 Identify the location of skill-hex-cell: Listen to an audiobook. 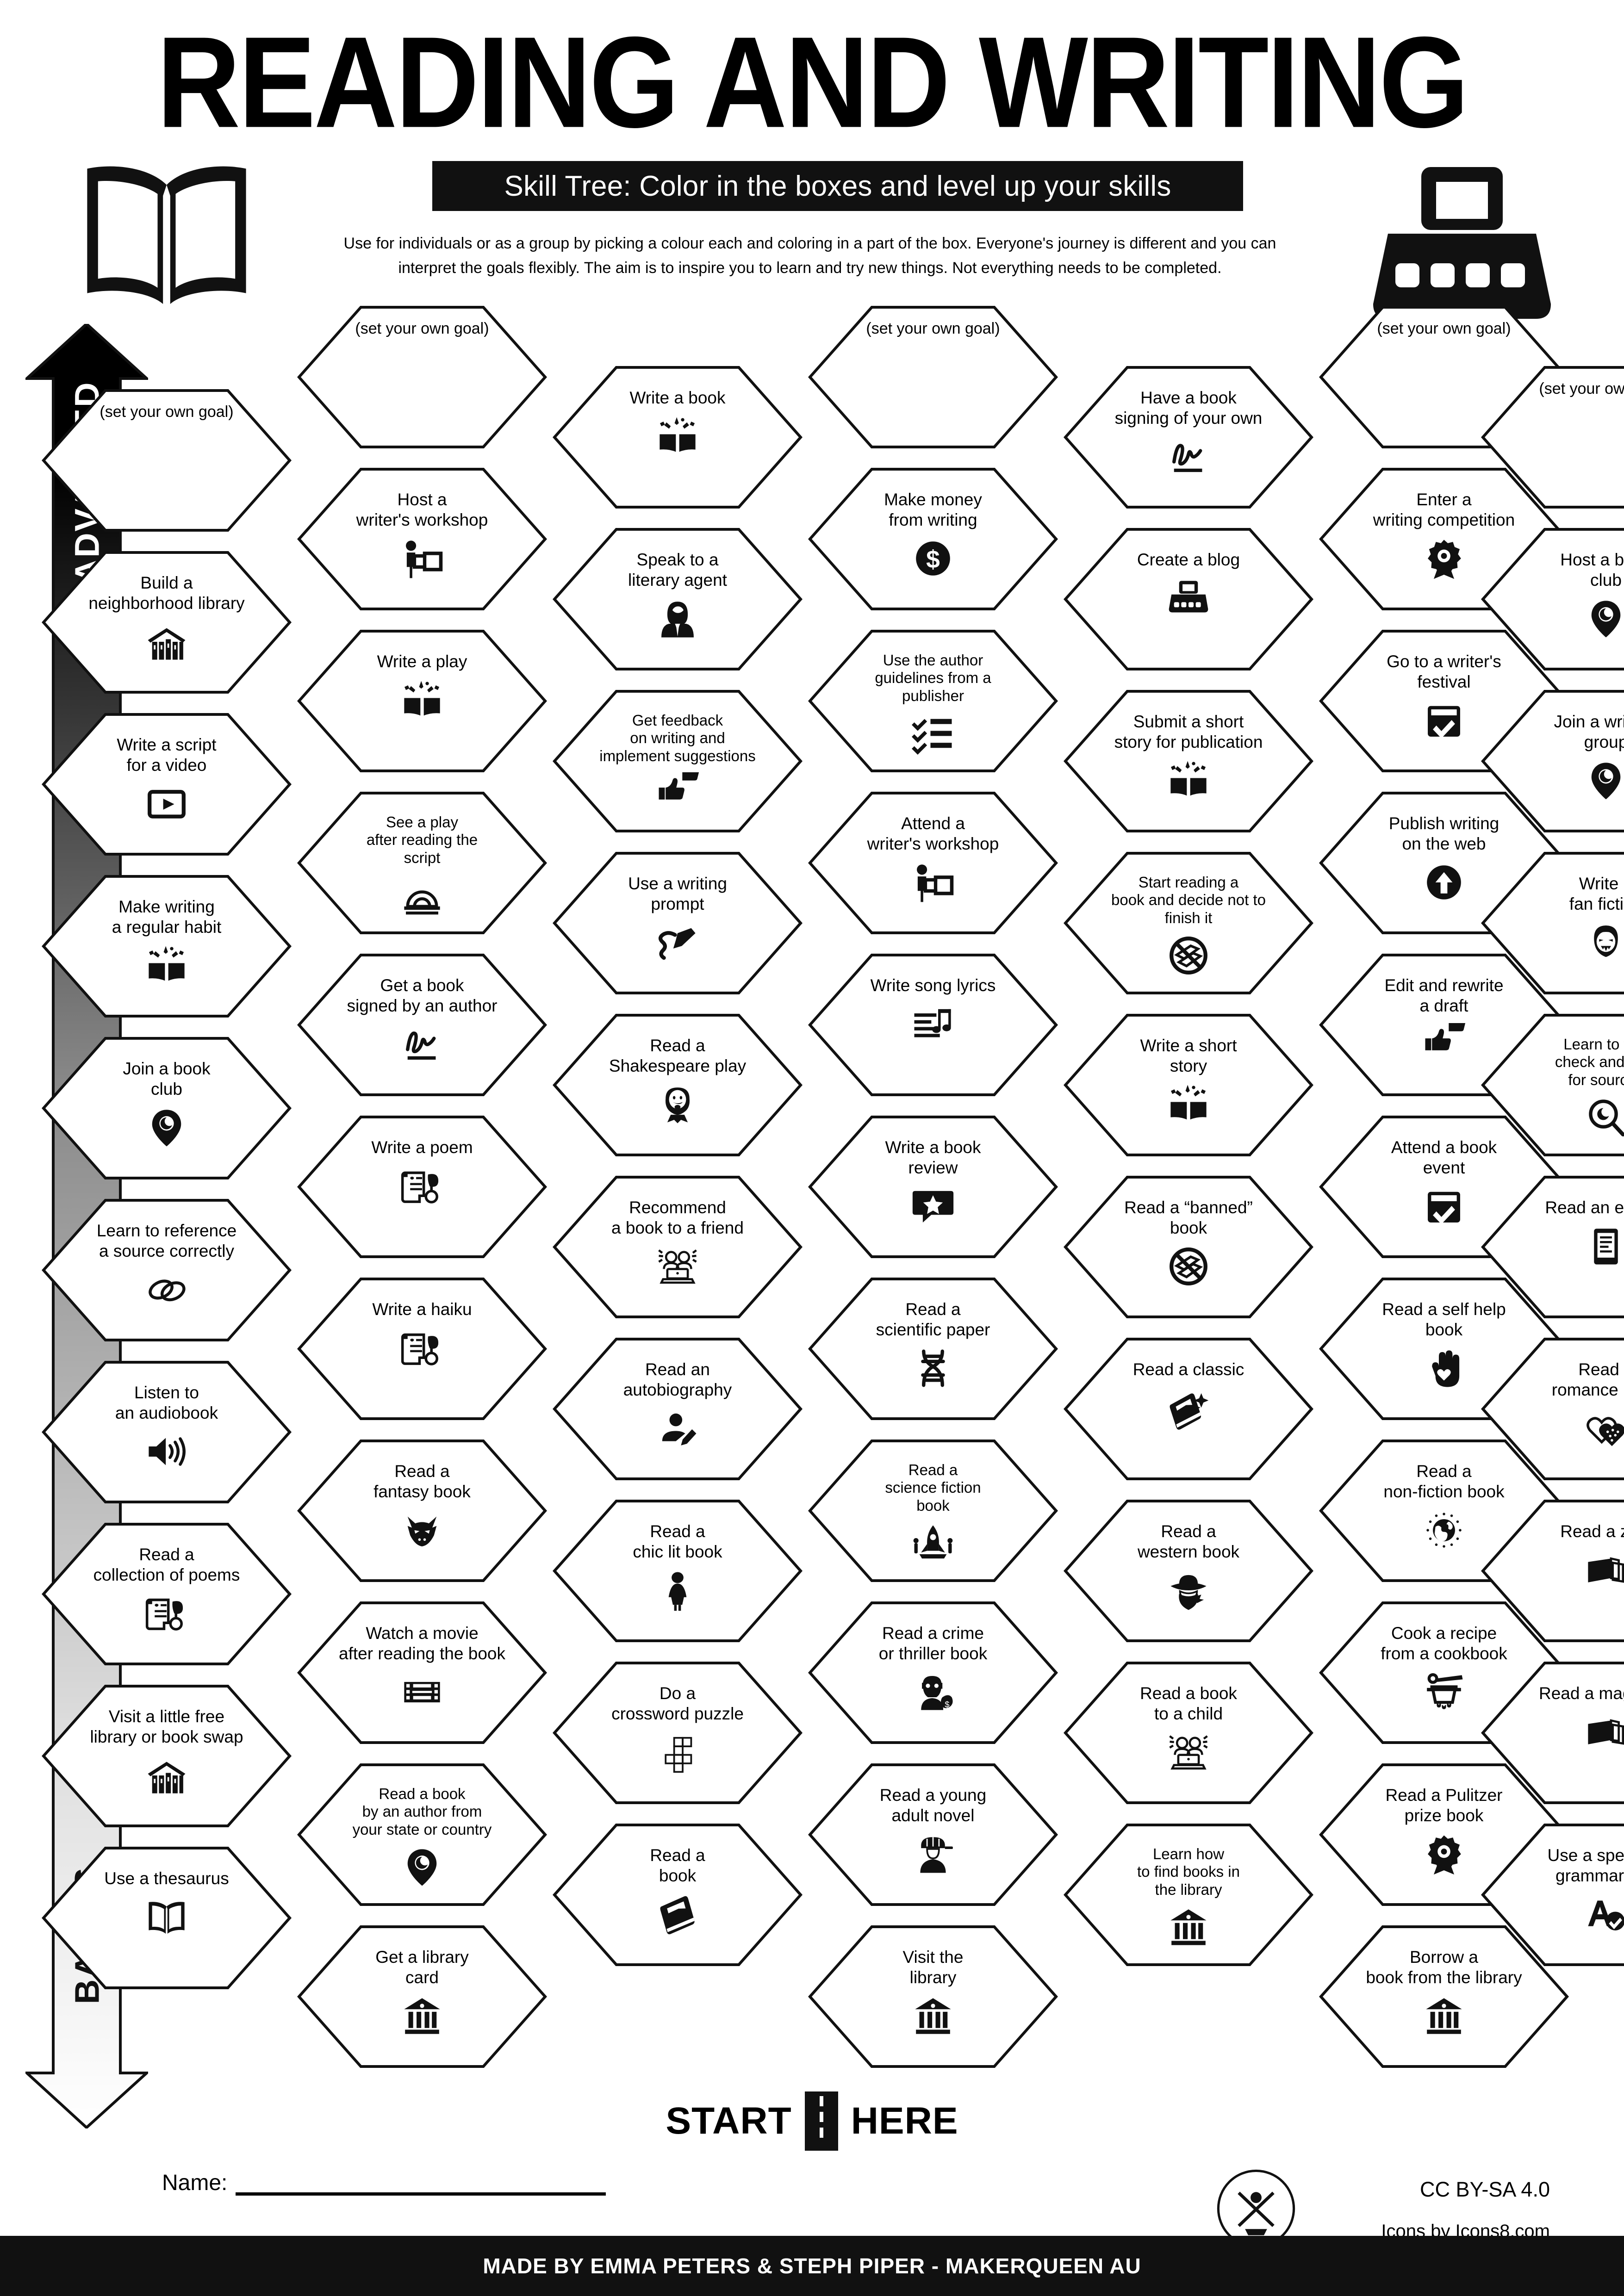
(166, 1432).